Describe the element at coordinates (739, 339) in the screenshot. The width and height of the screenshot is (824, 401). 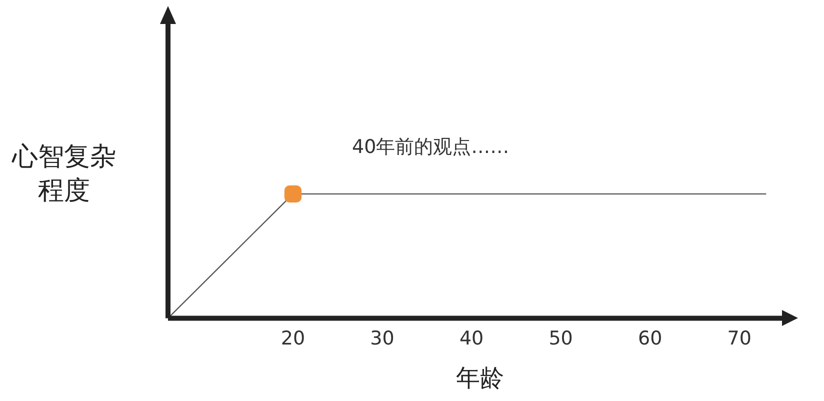
I see `x-tick-label: 70` at that location.